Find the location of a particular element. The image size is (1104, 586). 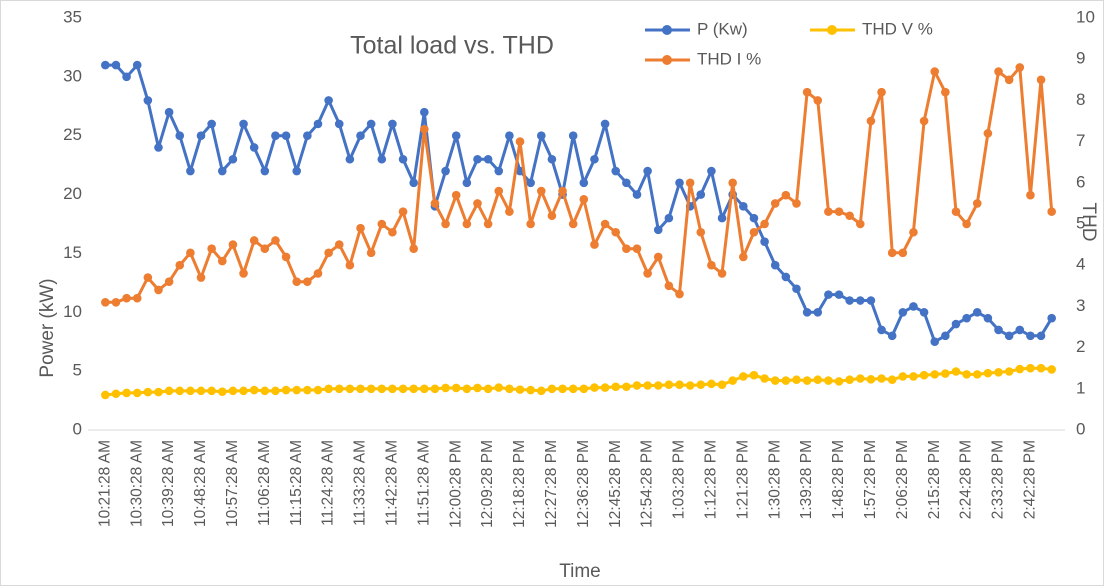

y2-tick-label: 0 is located at coordinates (1080, 428).